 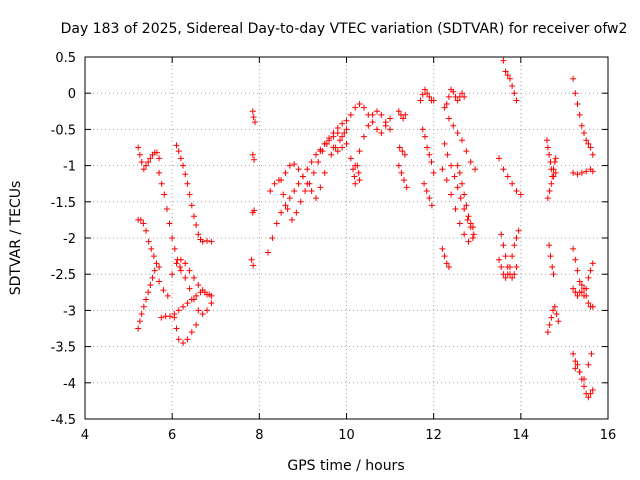 I want to click on series-arc-l, so click(x=307, y=176).